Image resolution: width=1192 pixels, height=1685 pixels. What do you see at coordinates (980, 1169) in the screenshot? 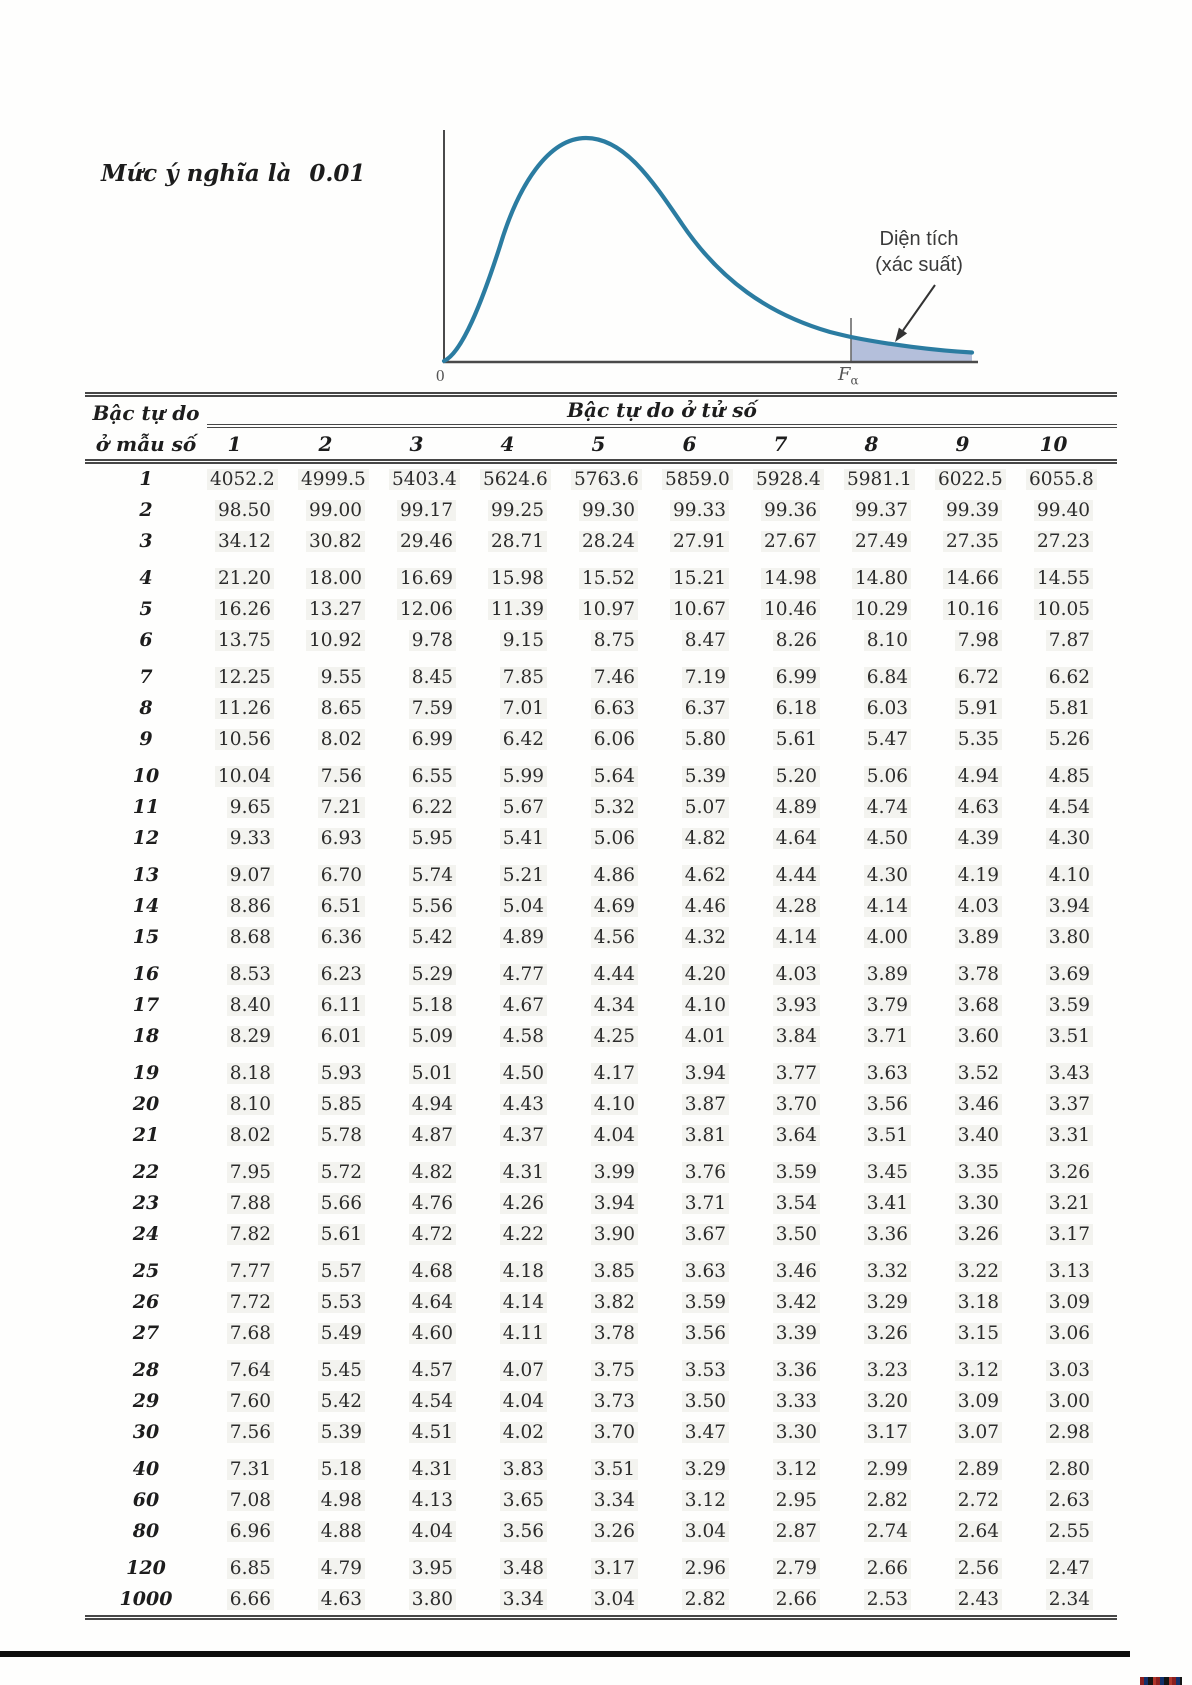
I see `f-critical-value-cell: 3.35` at bounding box center [980, 1169].